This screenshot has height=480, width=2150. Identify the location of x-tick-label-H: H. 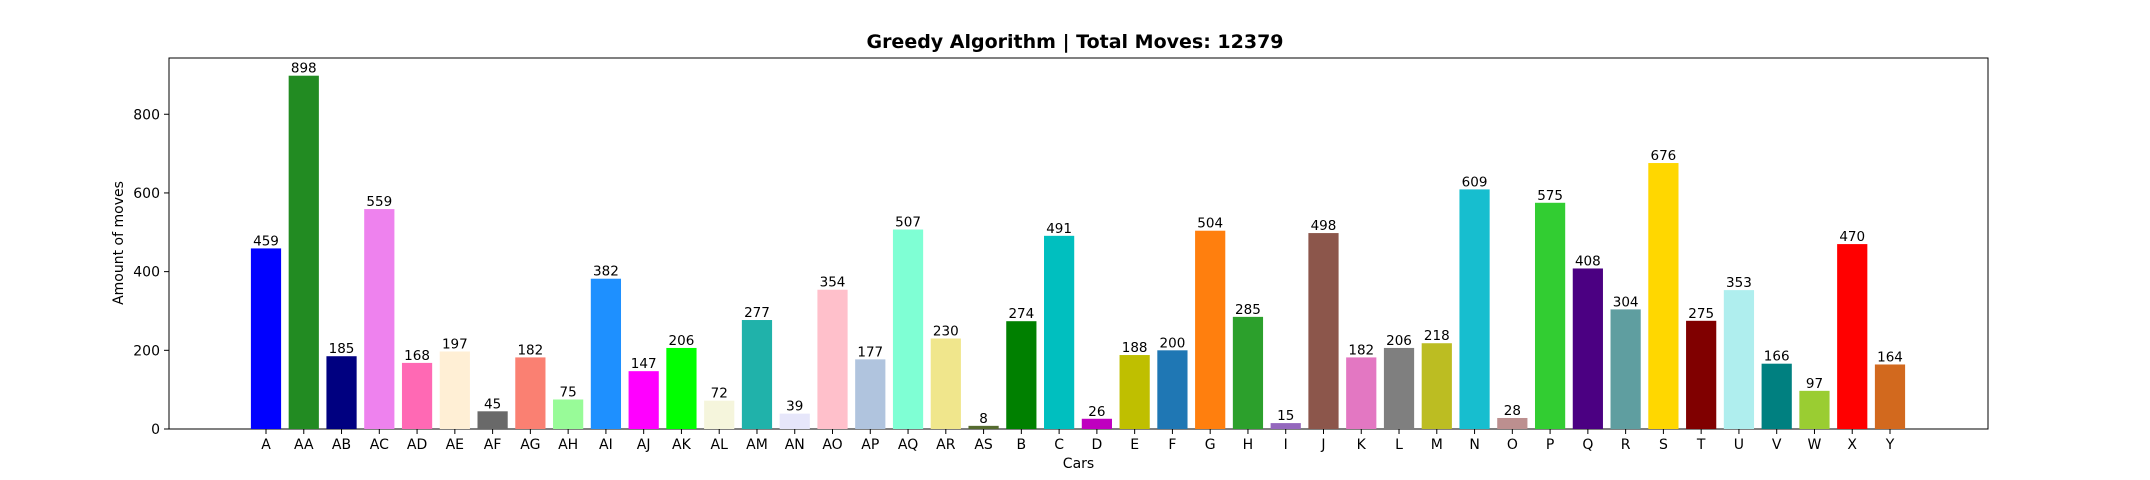
(1248, 445).